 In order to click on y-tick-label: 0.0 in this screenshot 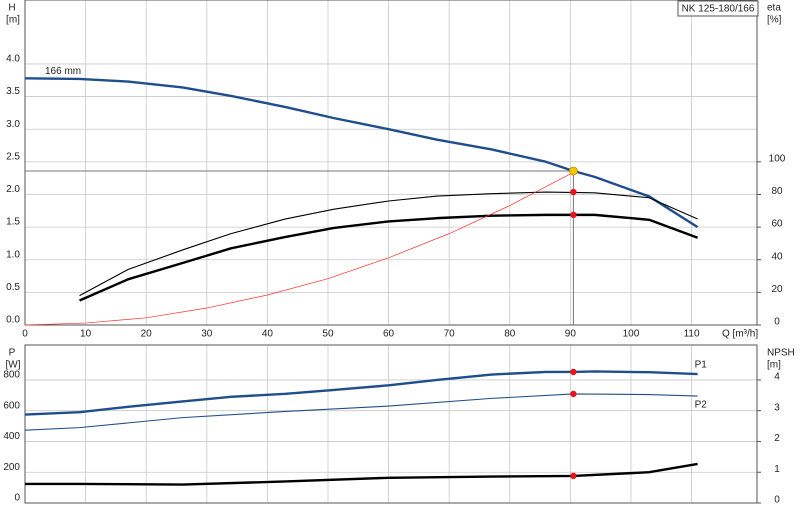, I will do `click(13, 320)`.